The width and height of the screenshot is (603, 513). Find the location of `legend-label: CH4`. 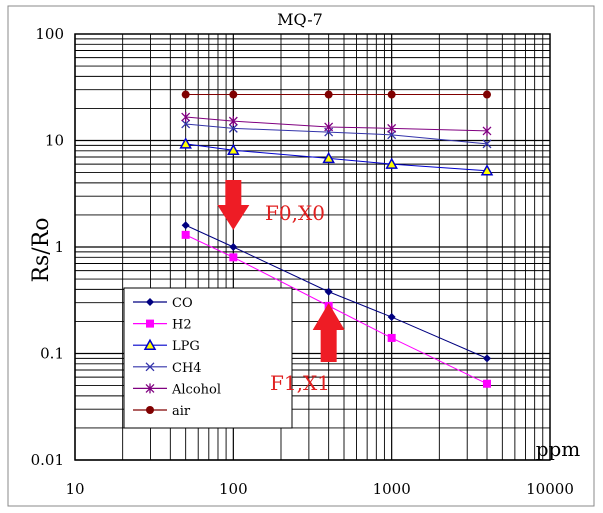

legend-label: CH4 is located at coordinates (187, 368).